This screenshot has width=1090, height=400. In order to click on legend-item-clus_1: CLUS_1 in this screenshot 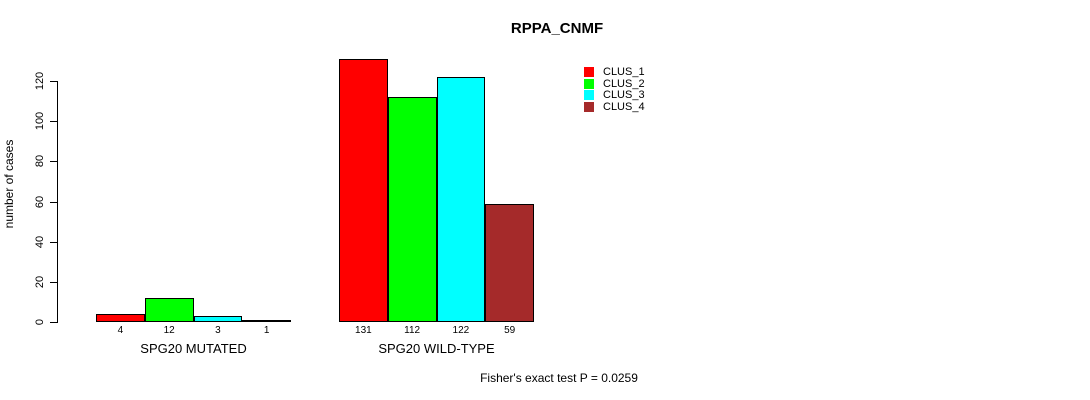, I will do `click(614, 72)`.